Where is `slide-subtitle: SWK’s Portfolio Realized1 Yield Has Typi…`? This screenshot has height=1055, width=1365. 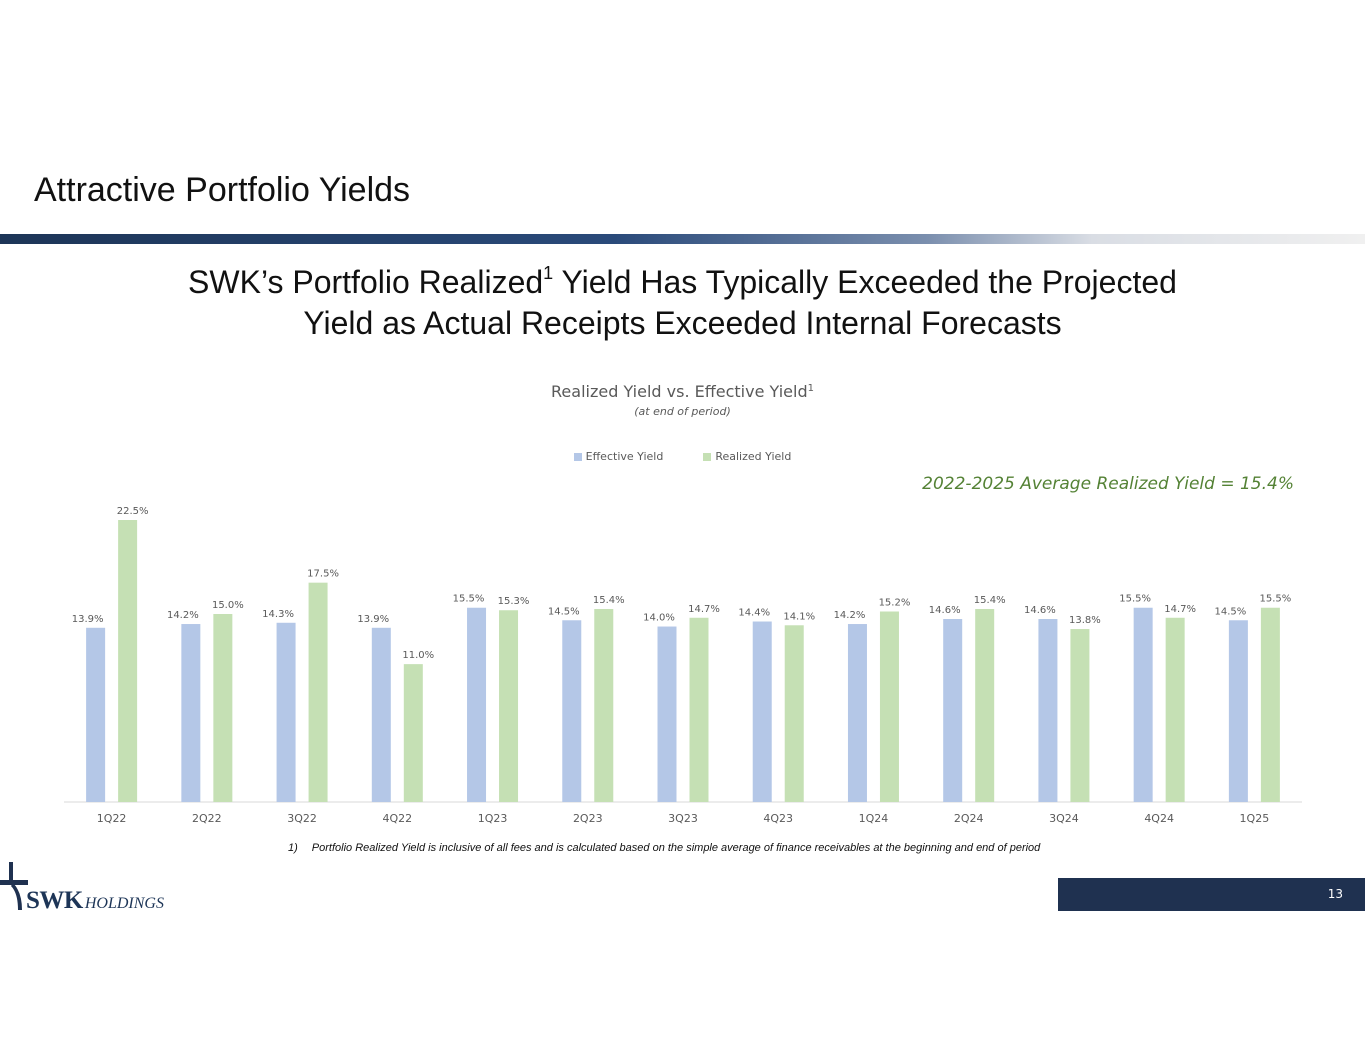
slide-subtitle: SWK’s Portfolio Realized1 Yield Has Typi… is located at coordinates (682, 303).